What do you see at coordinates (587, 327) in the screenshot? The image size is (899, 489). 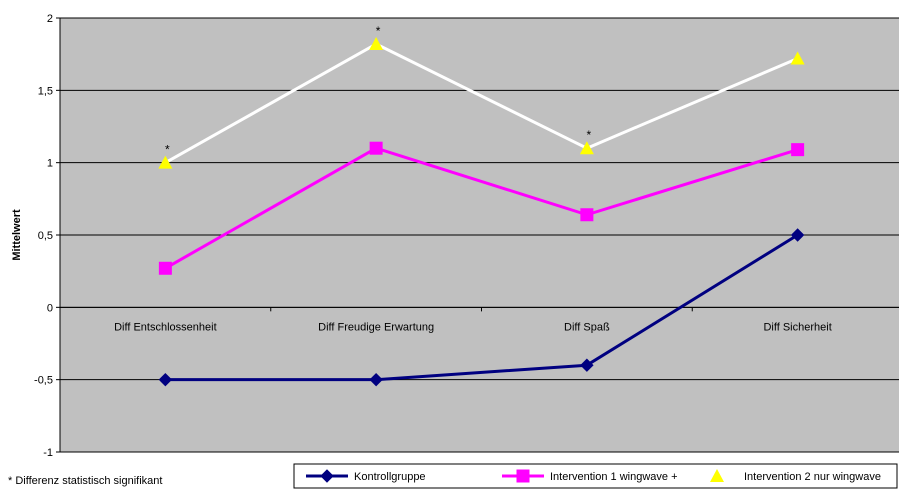 I see `category-label: Diff Spaß` at bounding box center [587, 327].